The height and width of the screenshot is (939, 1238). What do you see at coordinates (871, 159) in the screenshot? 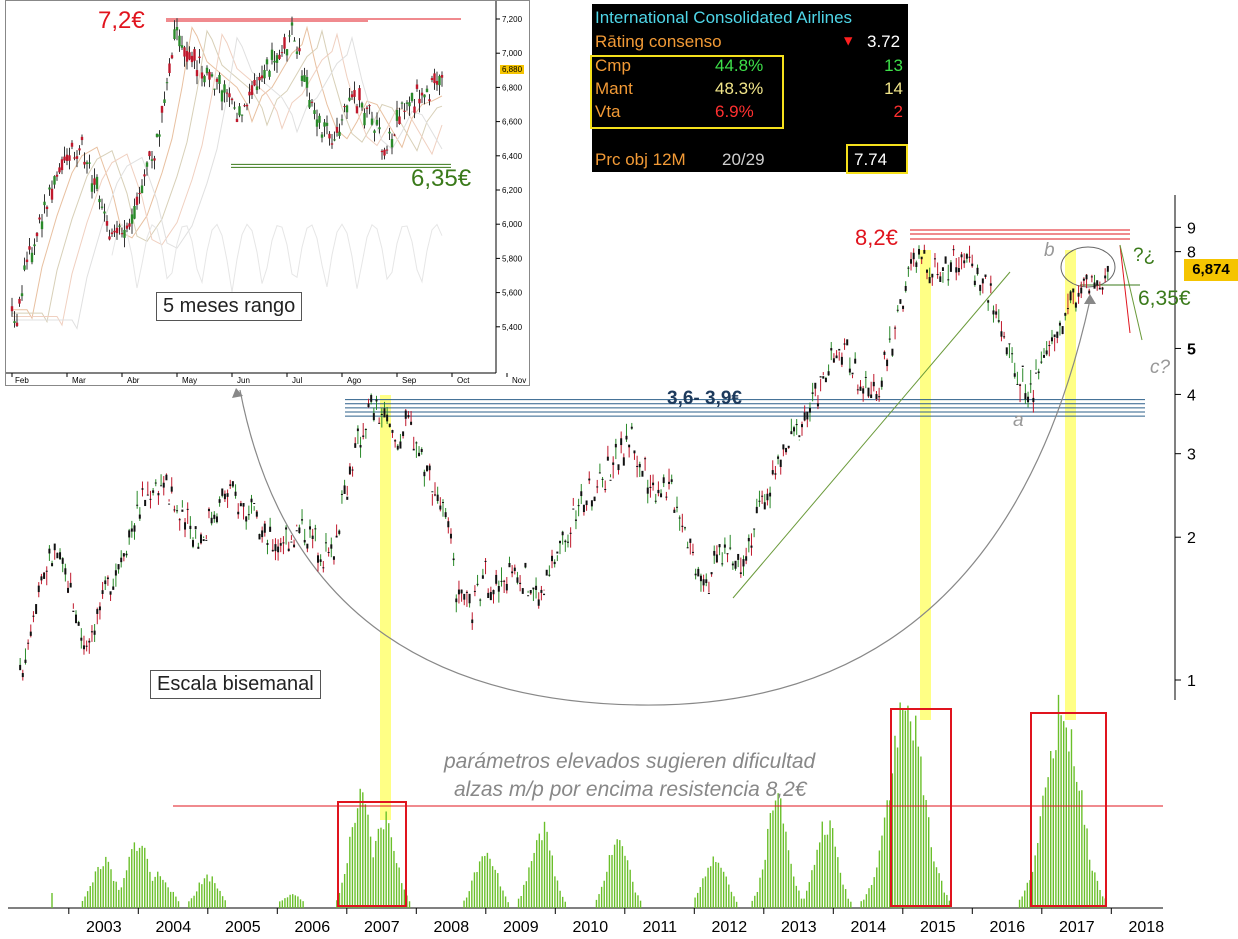
I see `target-value: 7.74` at bounding box center [871, 159].